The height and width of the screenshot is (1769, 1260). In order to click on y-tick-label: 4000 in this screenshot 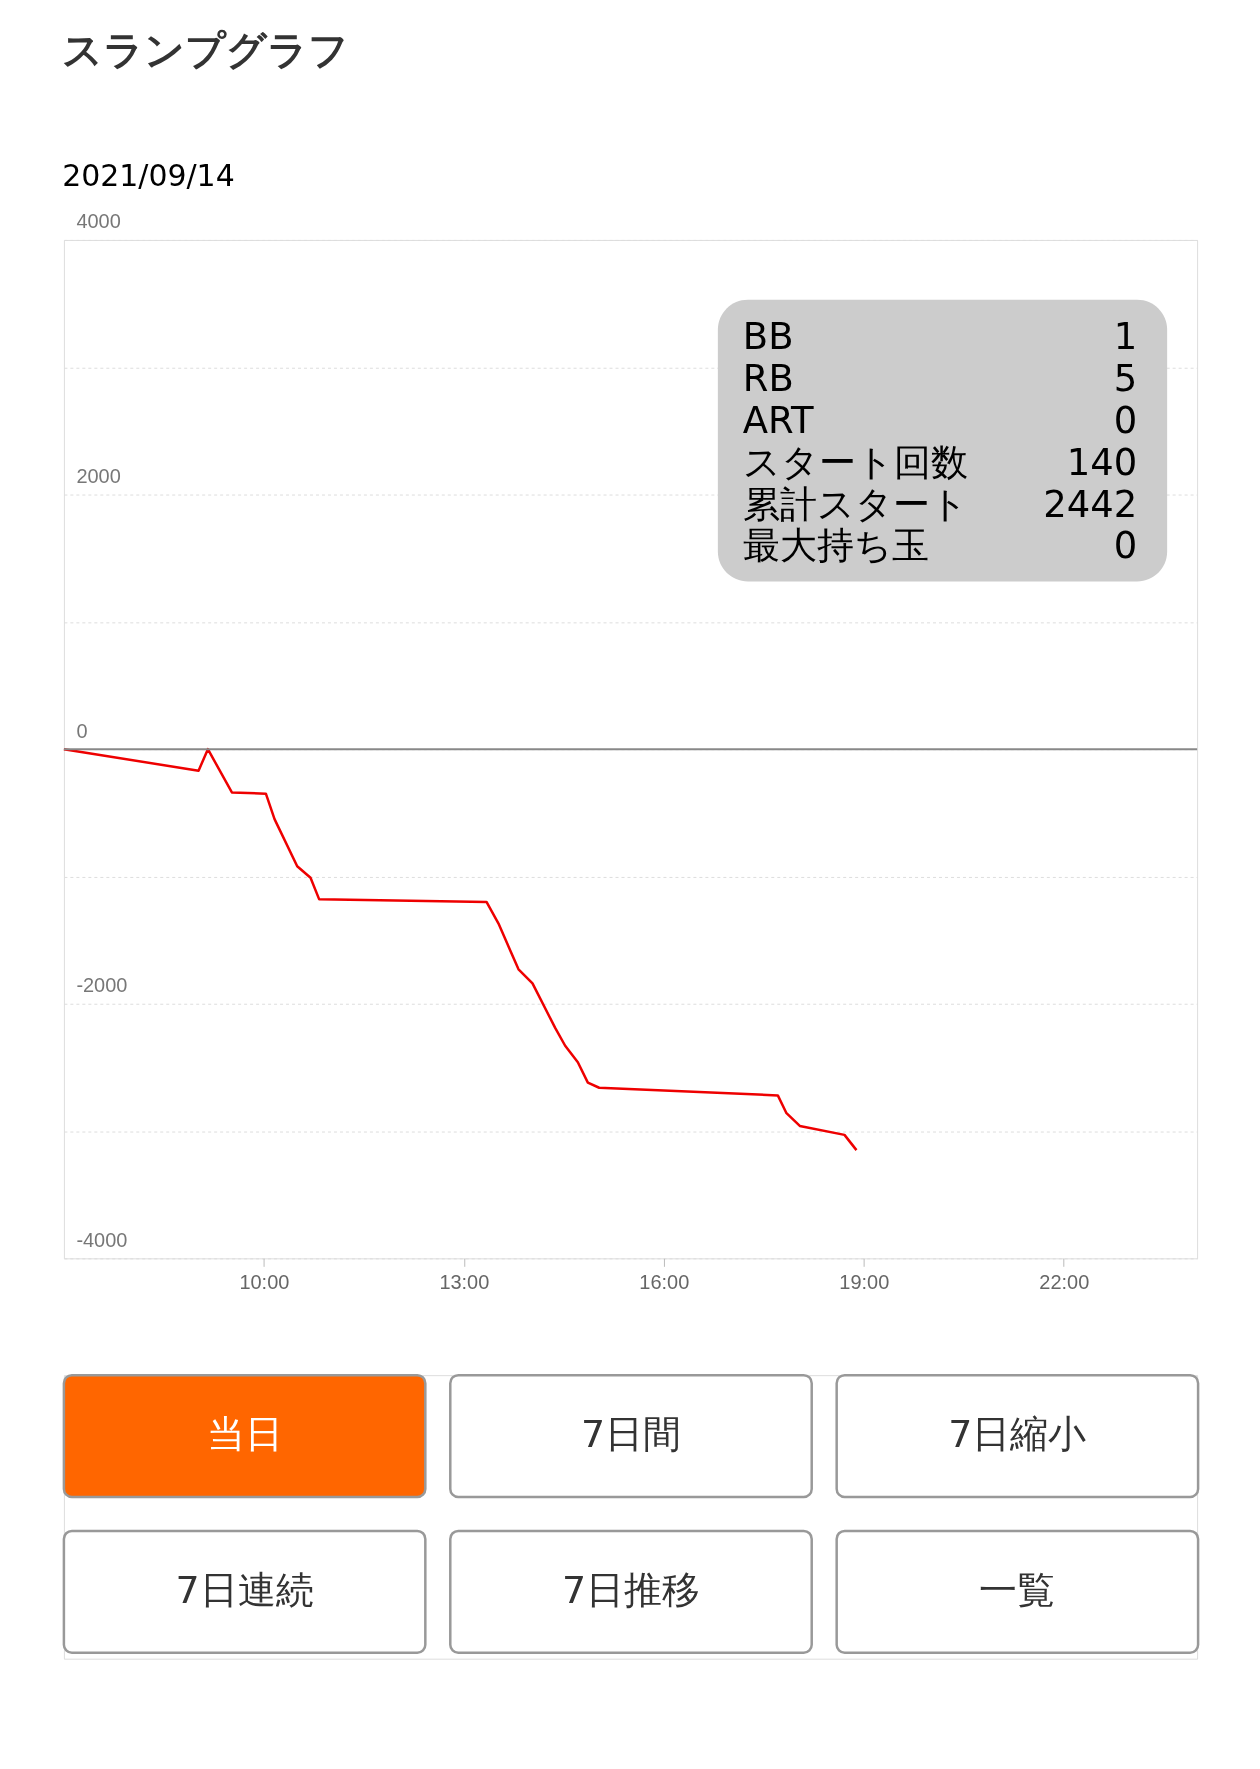, I will do `click(98, 221)`.